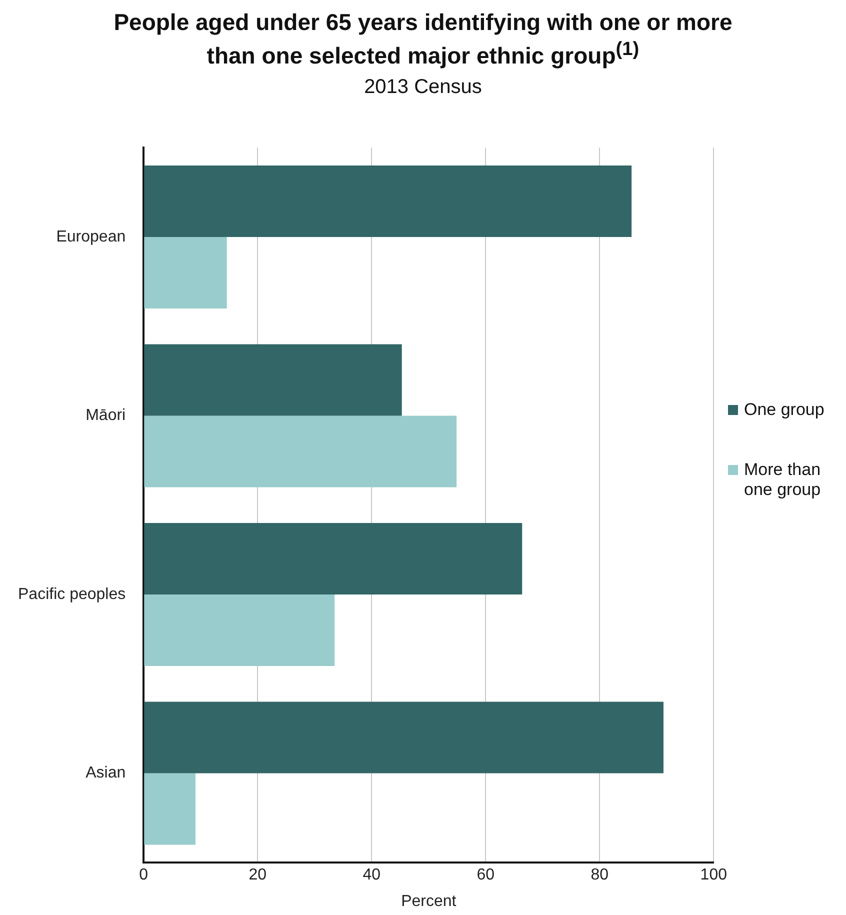  What do you see at coordinates (423, 87) in the screenshot?
I see `chart-subtitle: 2013 Census` at bounding box center [423, 87].